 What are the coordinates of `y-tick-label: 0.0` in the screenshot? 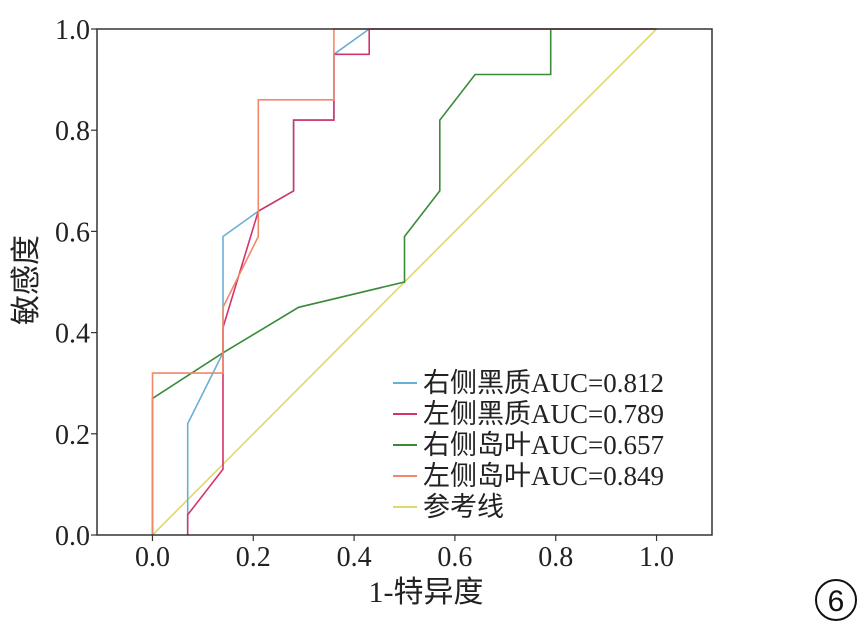 It's located at (72, 536).